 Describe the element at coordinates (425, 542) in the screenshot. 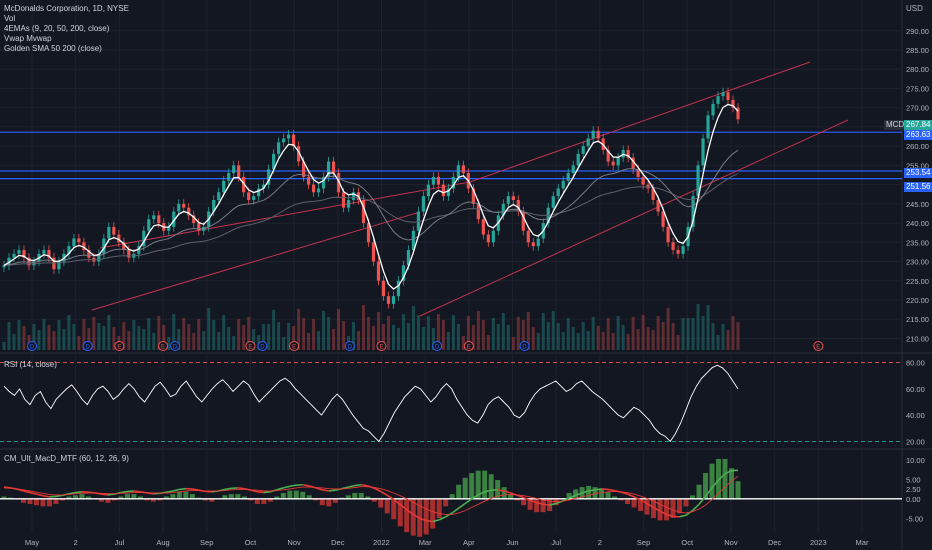

I see `x-tick-label-9: Mar` at that location.